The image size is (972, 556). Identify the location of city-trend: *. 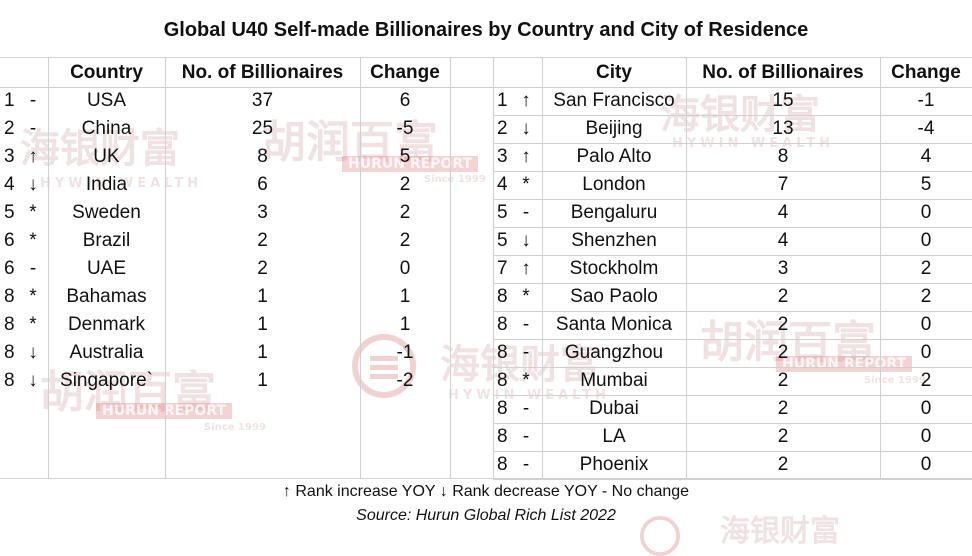
(526, 184).